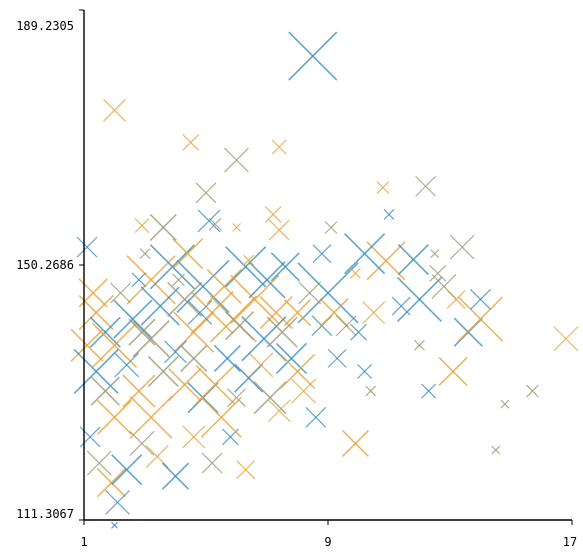 The height and width of the screenshot is (554, 583). I want to click on x-tick-label: 9, so click(327, 542).